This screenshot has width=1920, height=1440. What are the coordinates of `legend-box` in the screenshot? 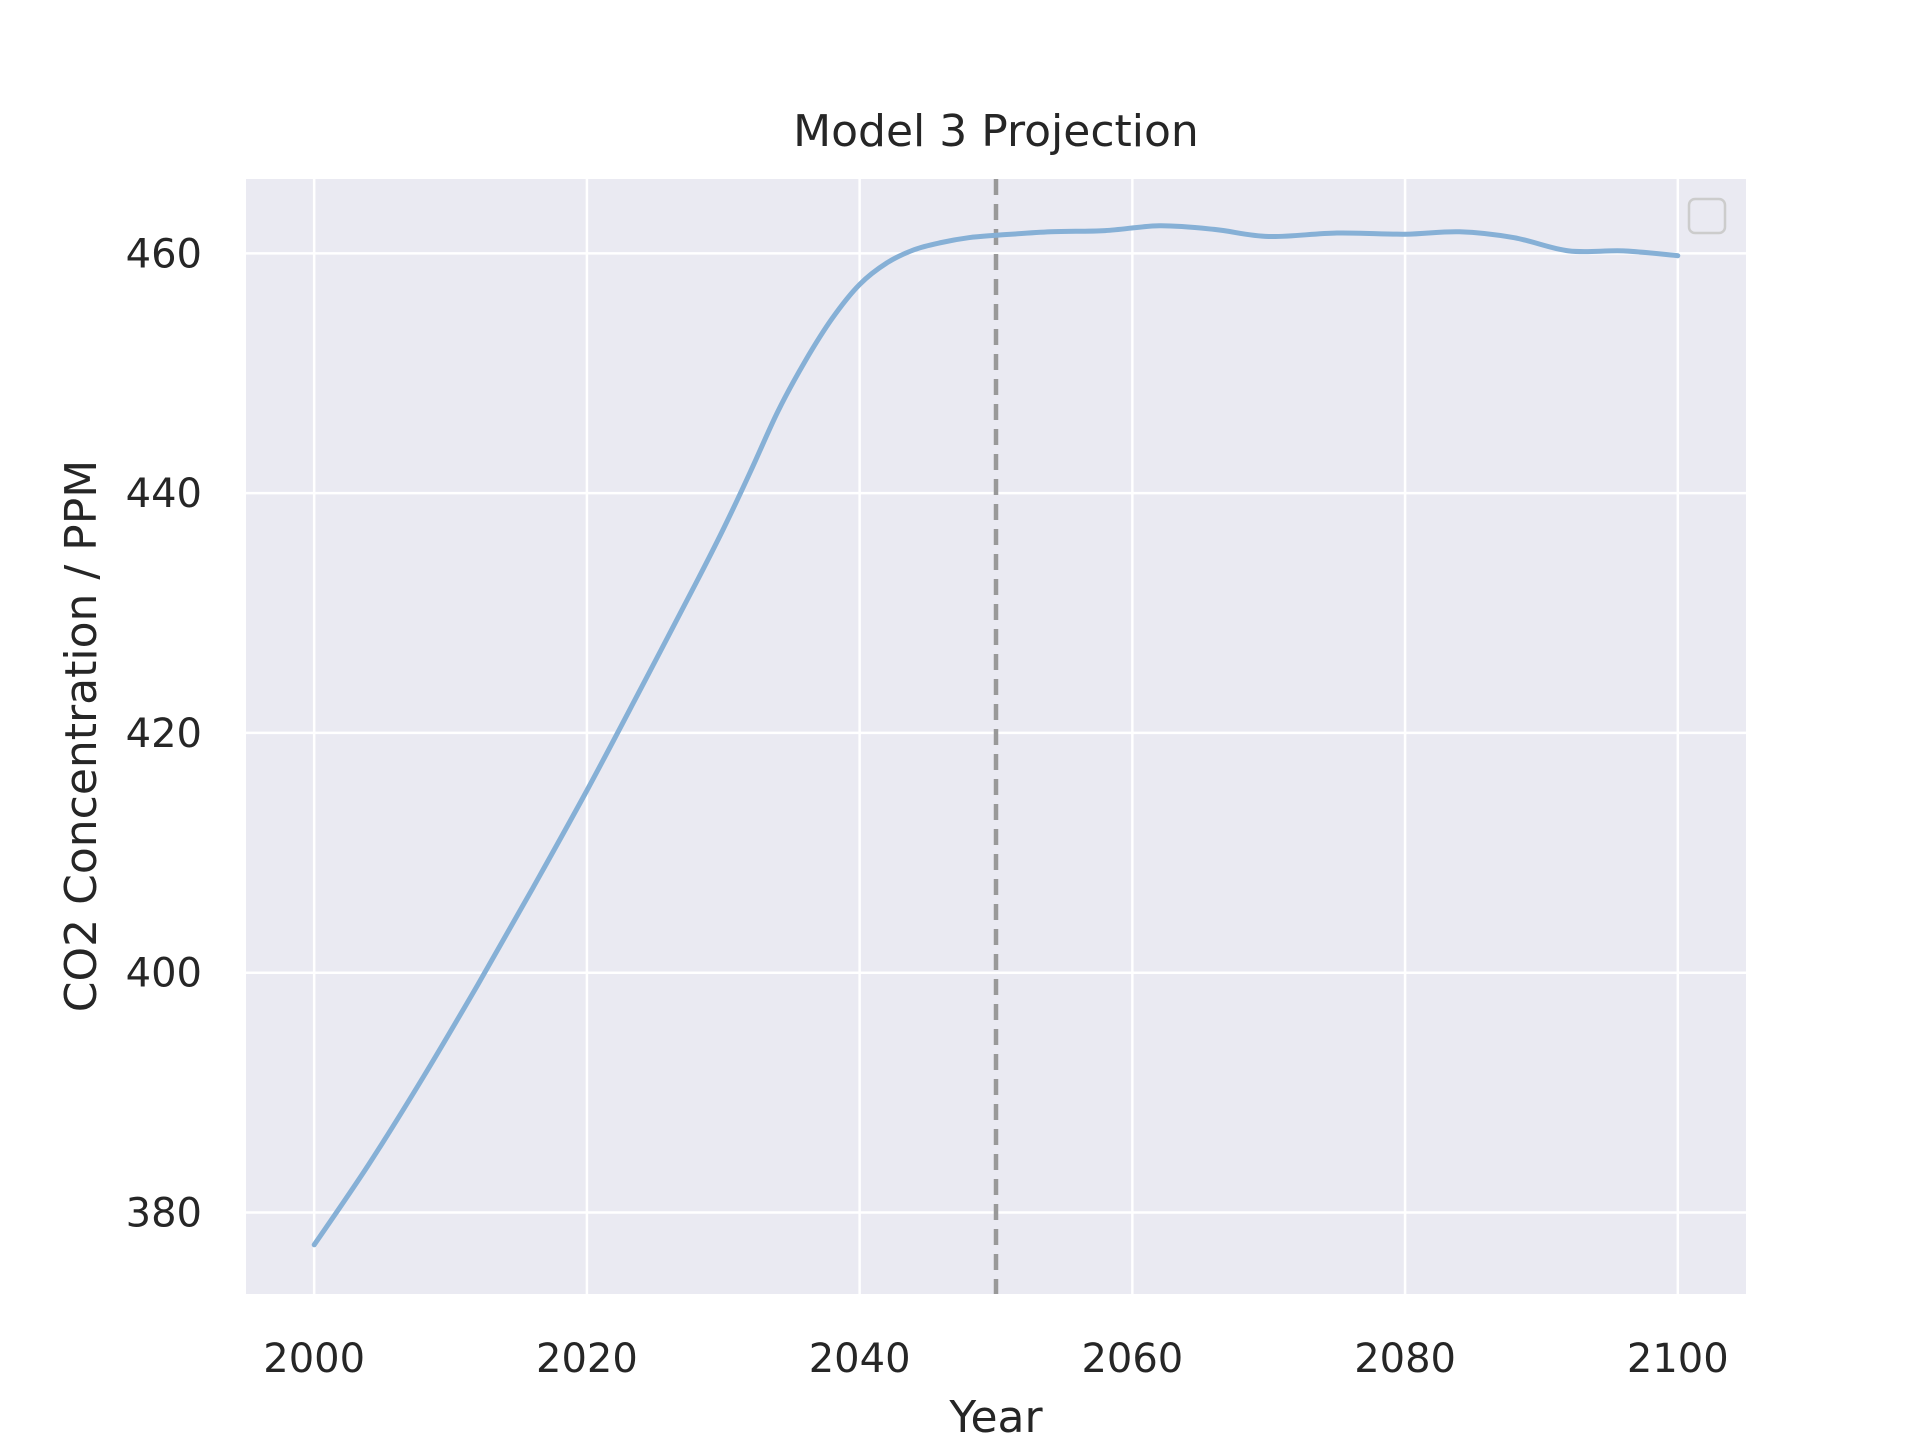 It's located at (1707, 216).